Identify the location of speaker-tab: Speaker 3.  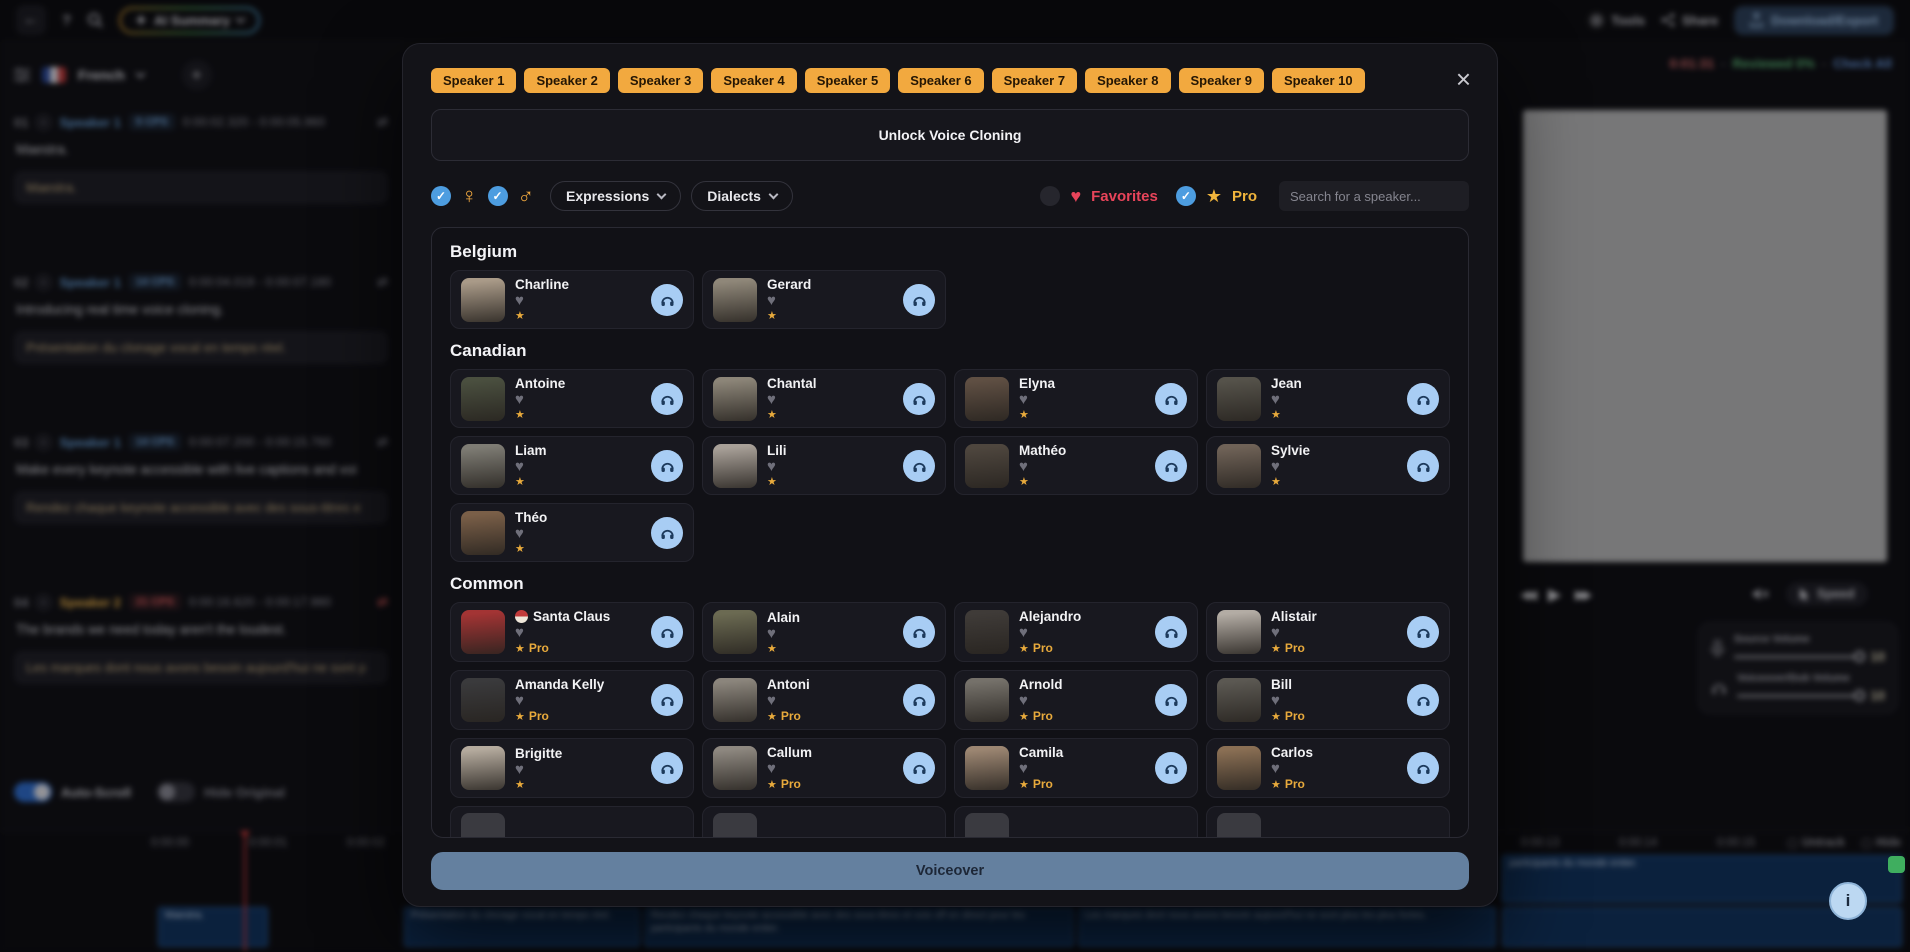
(660, 80).